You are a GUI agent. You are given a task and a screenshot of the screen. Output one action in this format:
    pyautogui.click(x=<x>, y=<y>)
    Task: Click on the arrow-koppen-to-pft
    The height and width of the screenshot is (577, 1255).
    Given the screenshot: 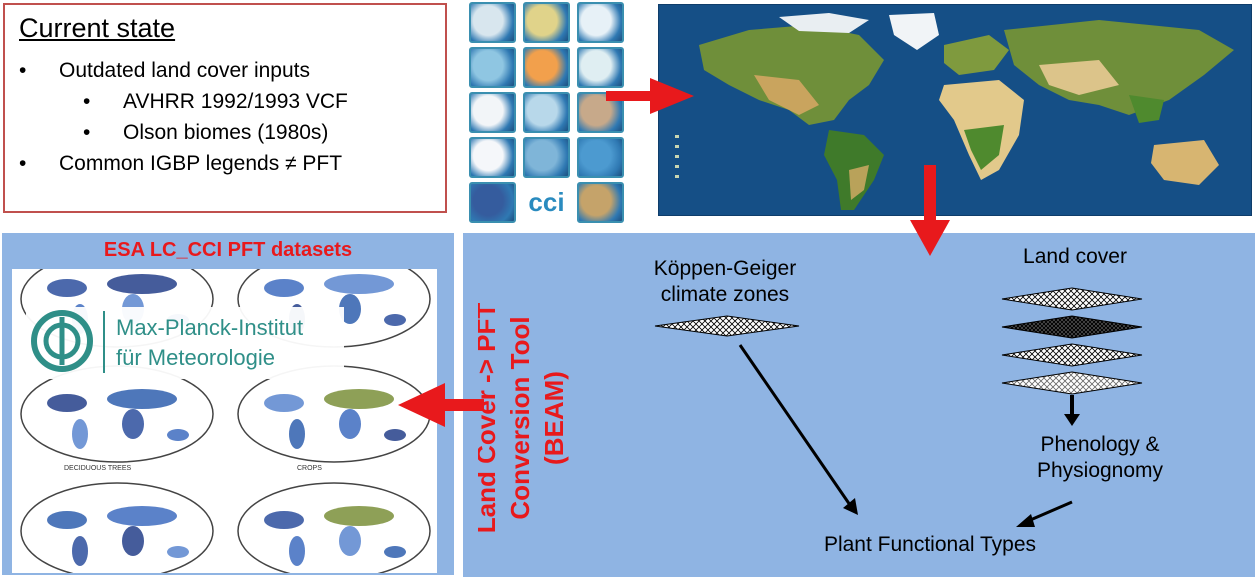 What is the action you would take?
    pyautogui.click(x=795, y=425)
    